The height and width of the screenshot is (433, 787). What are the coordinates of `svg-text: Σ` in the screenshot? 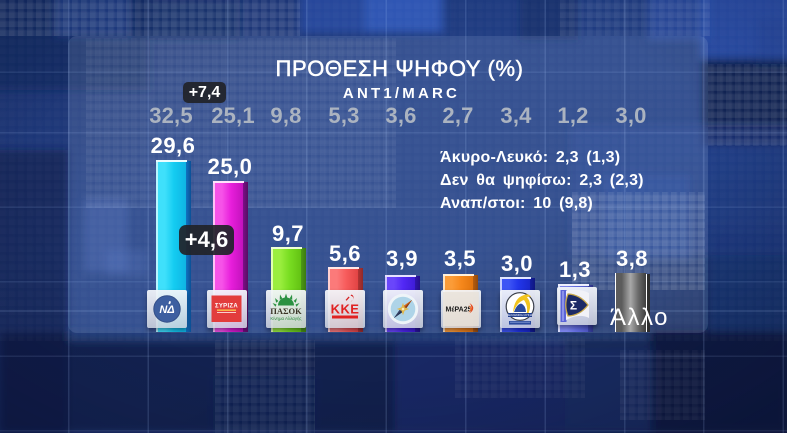 It's located at (573, 306).